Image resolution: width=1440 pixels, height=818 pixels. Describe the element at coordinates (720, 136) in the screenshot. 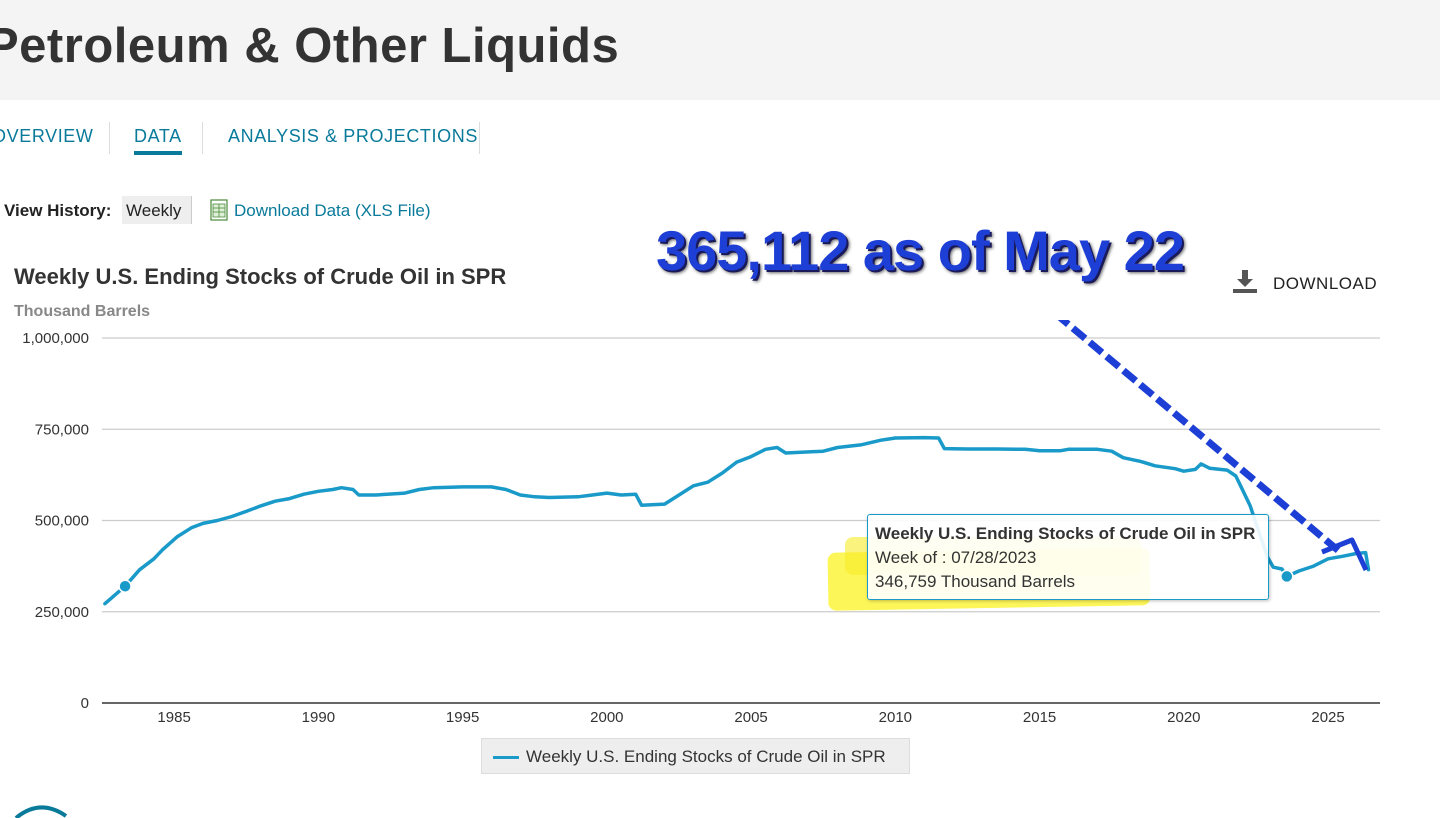

I see `nav-tabs: OVERVIEW DATA ANALYSIS & PROJECTIONS` at that location.